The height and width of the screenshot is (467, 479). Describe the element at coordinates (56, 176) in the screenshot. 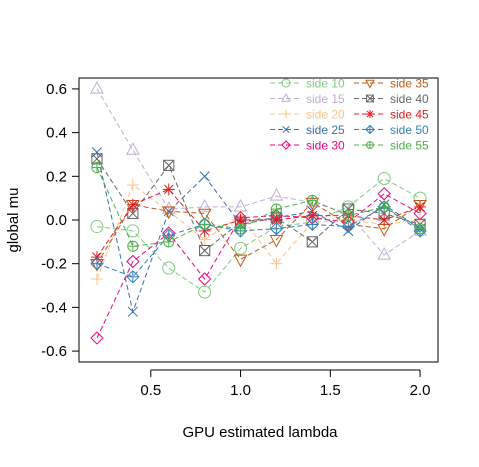

I see `y-tick-label: 0.2` at that location.